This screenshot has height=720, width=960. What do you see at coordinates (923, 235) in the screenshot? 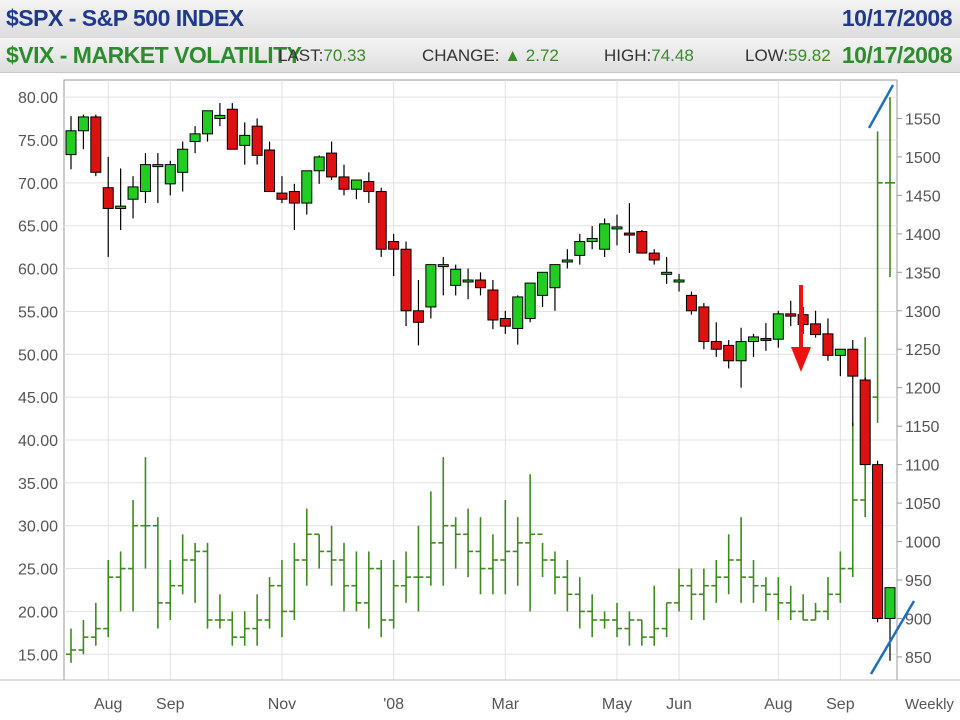
I see `right-axis-tick-label: 1400` at bounding box center [923, 235].